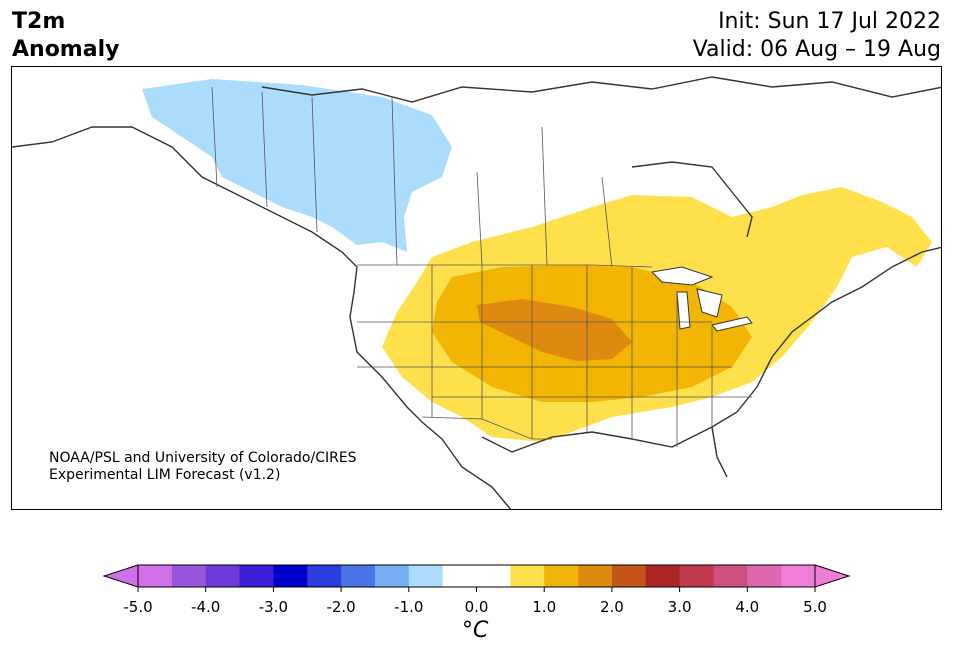 The image size is (953, 656). I want to click on state-lines-vertical, so click(572, 356).